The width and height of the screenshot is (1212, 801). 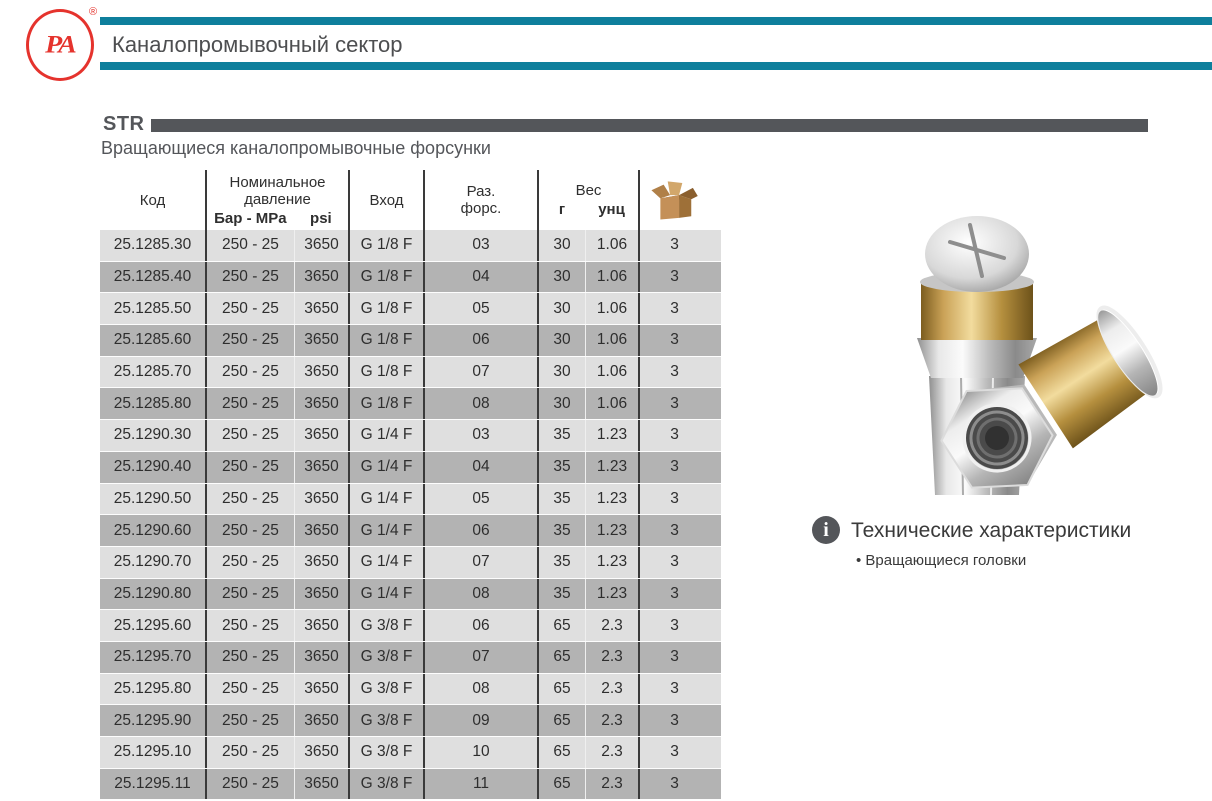 What do you see at coordinates (124, 124) in the screenshot?
I see `section-code: STR` at bounding box center [124, 124].